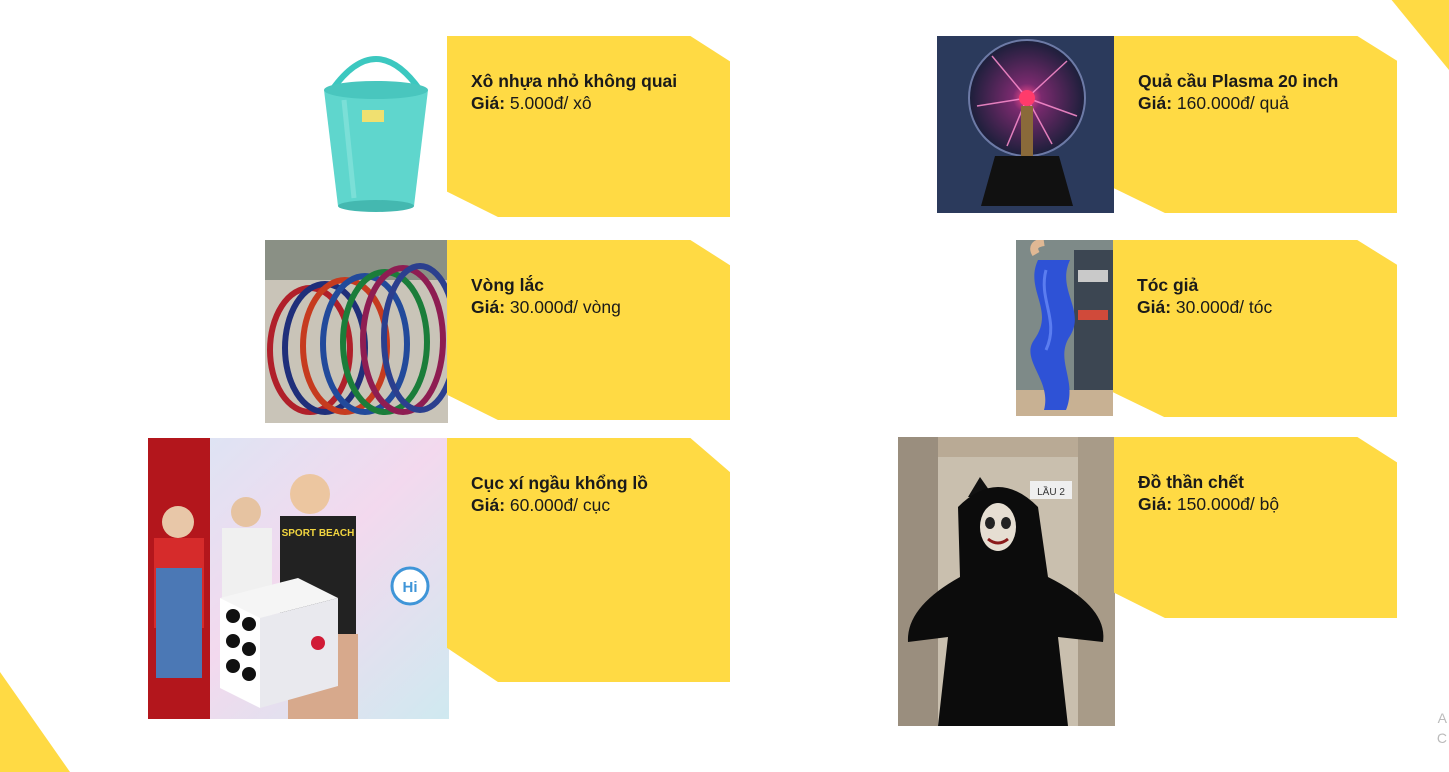 The image size is (1449, 772). Describe the element at coordinates (574, 81) in the screenshot. I see `product-name: Xô nhựa nhỏ không quai` at that location.